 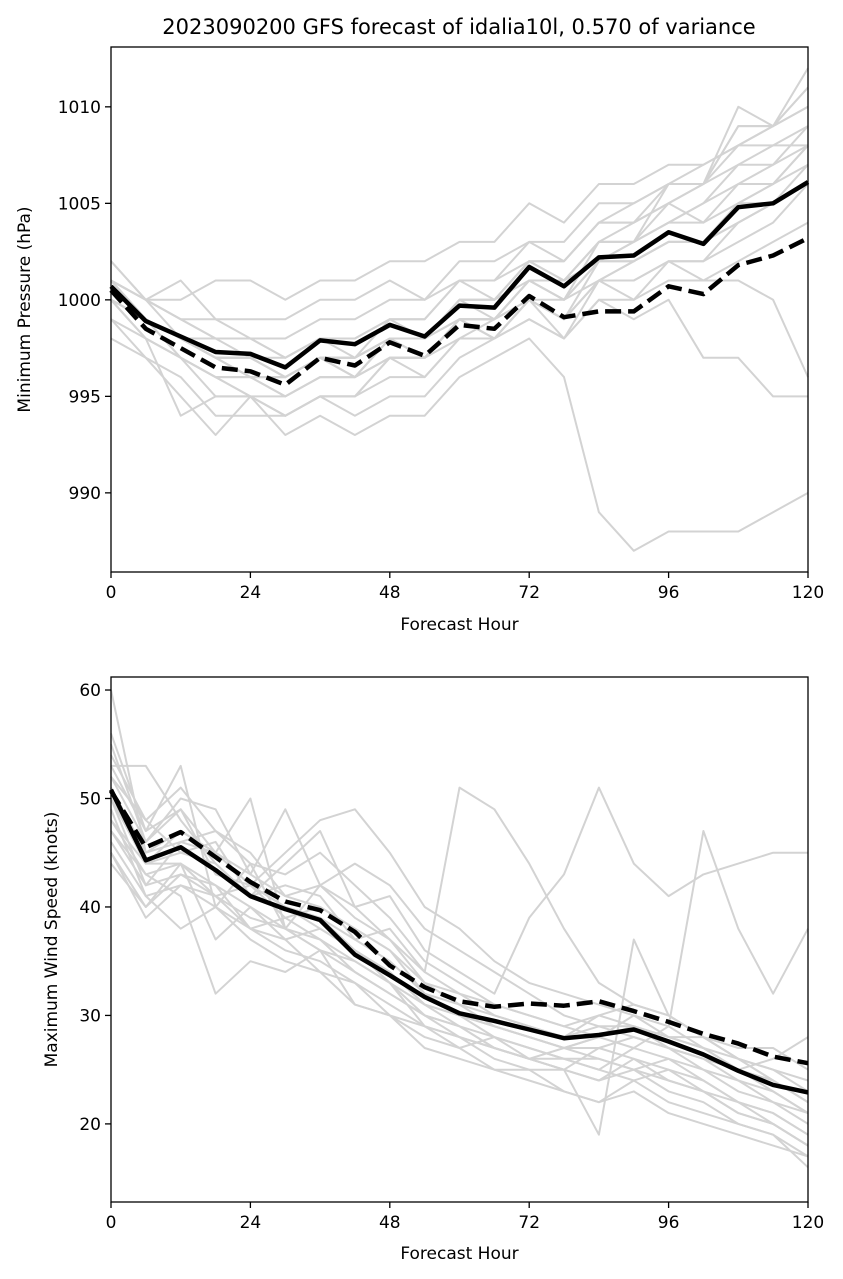 I want to click on wind-y-tick-label: 60, so click(x=90, y=691).